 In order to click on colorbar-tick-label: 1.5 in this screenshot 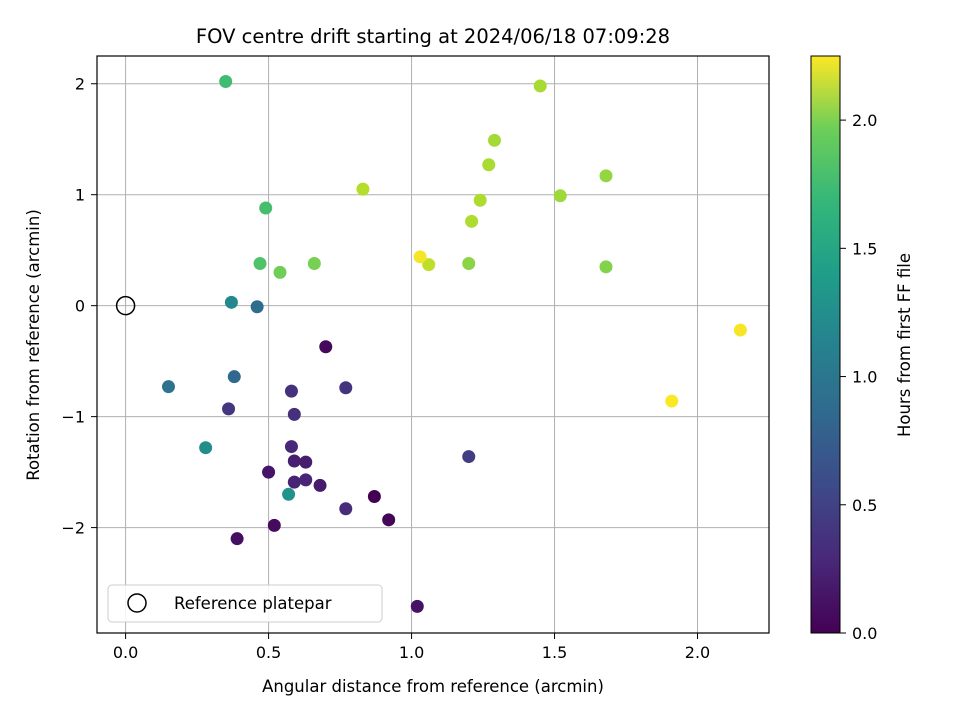, I will do `click(864, 248)`.